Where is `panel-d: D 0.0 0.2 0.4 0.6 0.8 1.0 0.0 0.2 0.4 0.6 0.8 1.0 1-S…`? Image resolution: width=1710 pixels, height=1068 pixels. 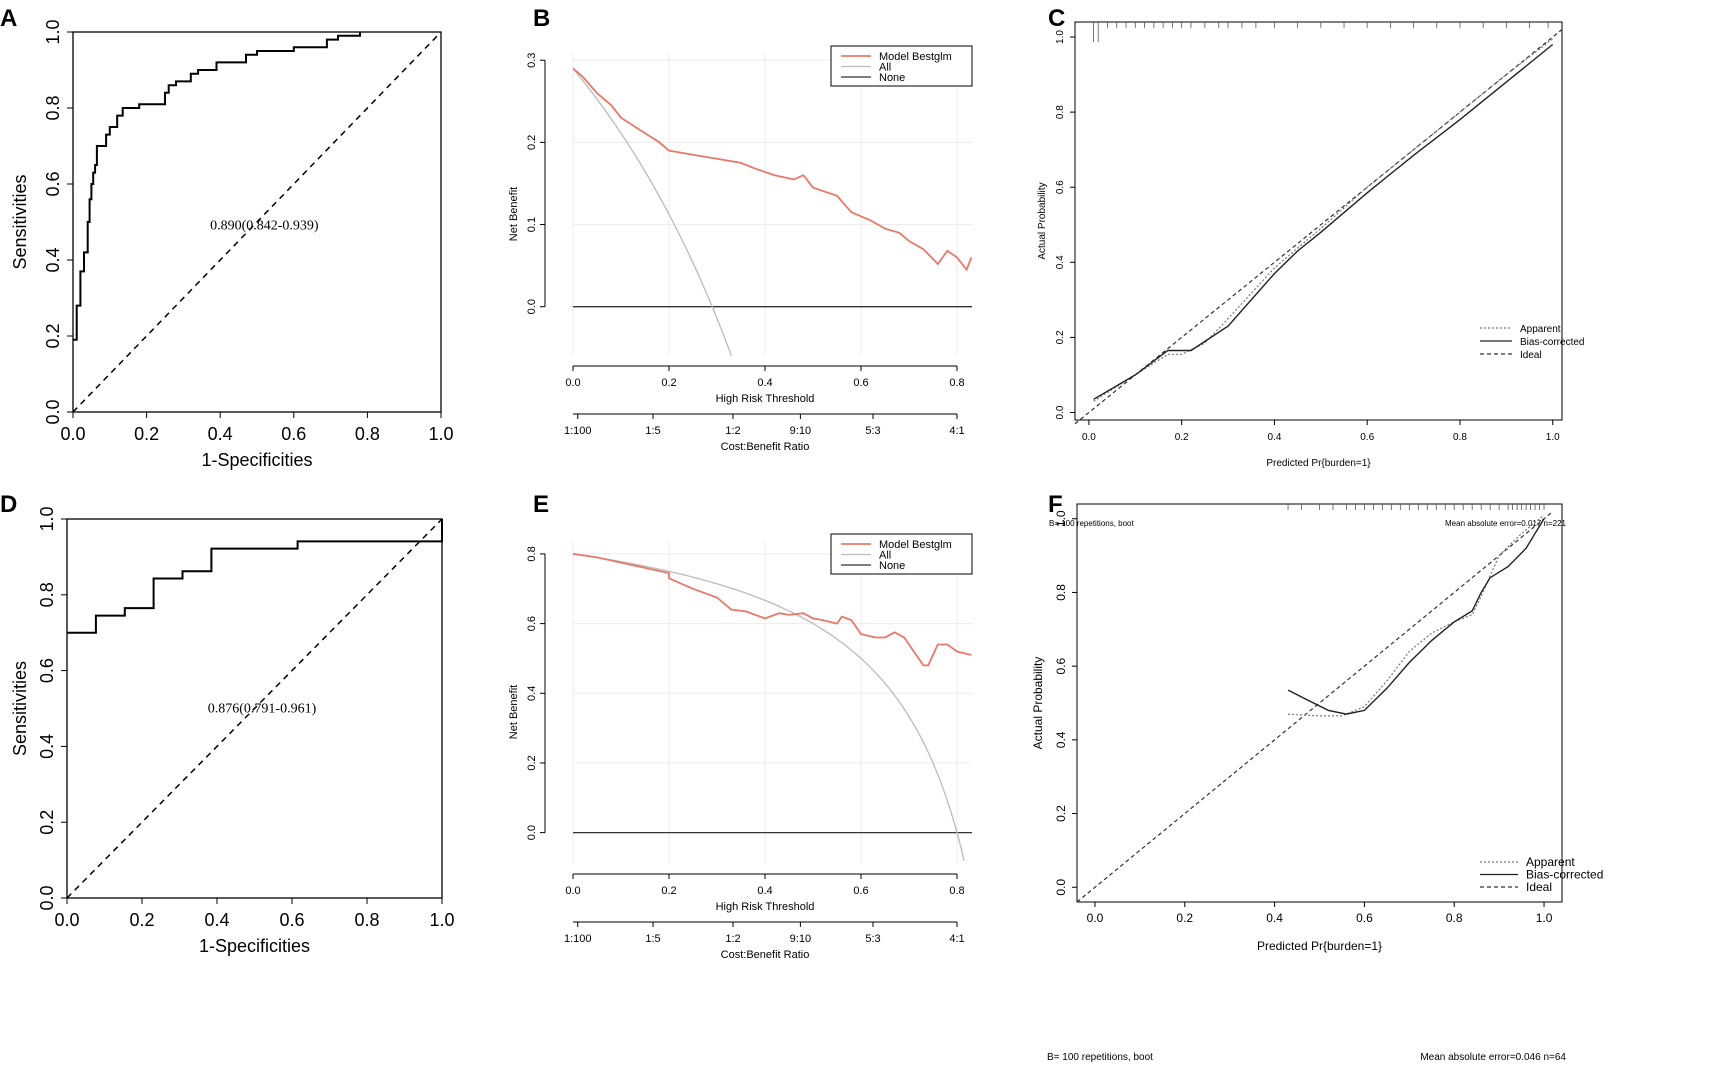
panel-d: D 0.0 0.2 0.4 0.6 0.8 1.0 0.0 0.2 0.4 0.6 0.8 1.0 1-S… is located at coordinates (227, 723).